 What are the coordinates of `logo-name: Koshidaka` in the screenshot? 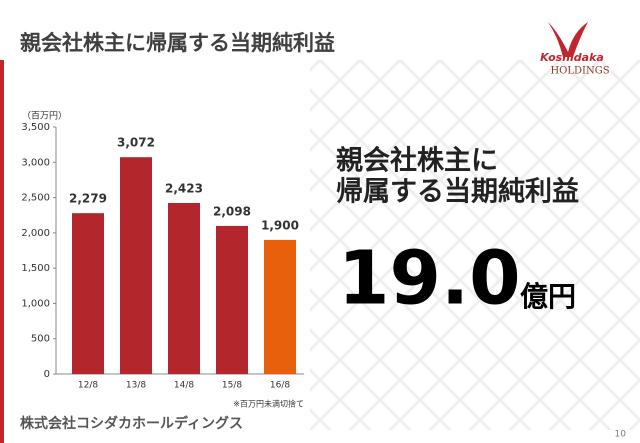 It's located at (572, 57).